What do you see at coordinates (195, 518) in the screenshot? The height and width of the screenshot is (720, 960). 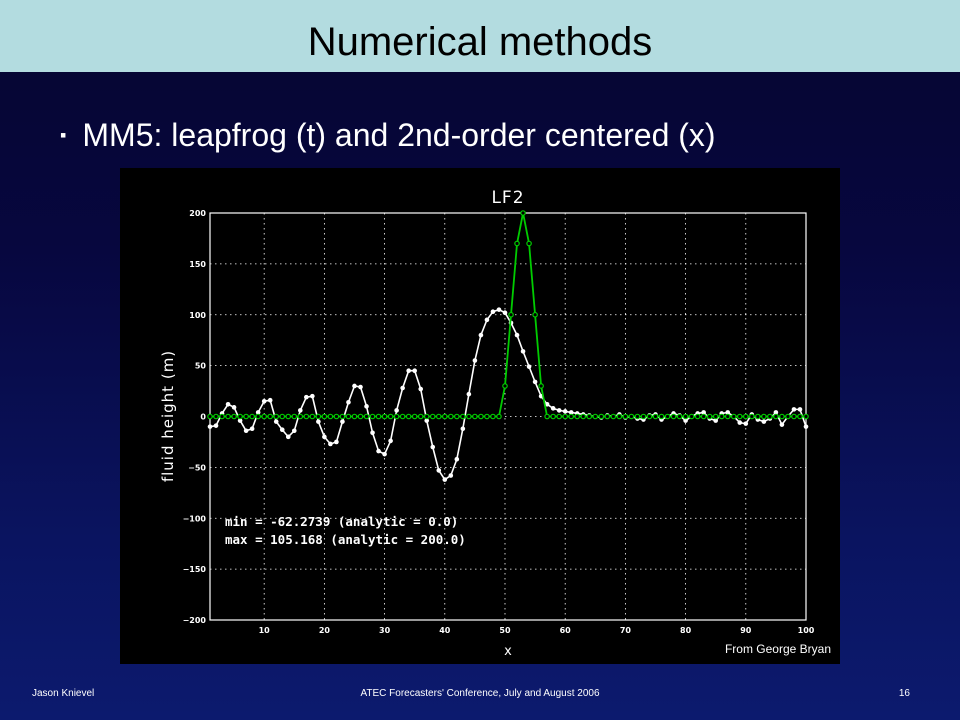 I see `y-tick-label: −100` at bounding box center [195, 518].